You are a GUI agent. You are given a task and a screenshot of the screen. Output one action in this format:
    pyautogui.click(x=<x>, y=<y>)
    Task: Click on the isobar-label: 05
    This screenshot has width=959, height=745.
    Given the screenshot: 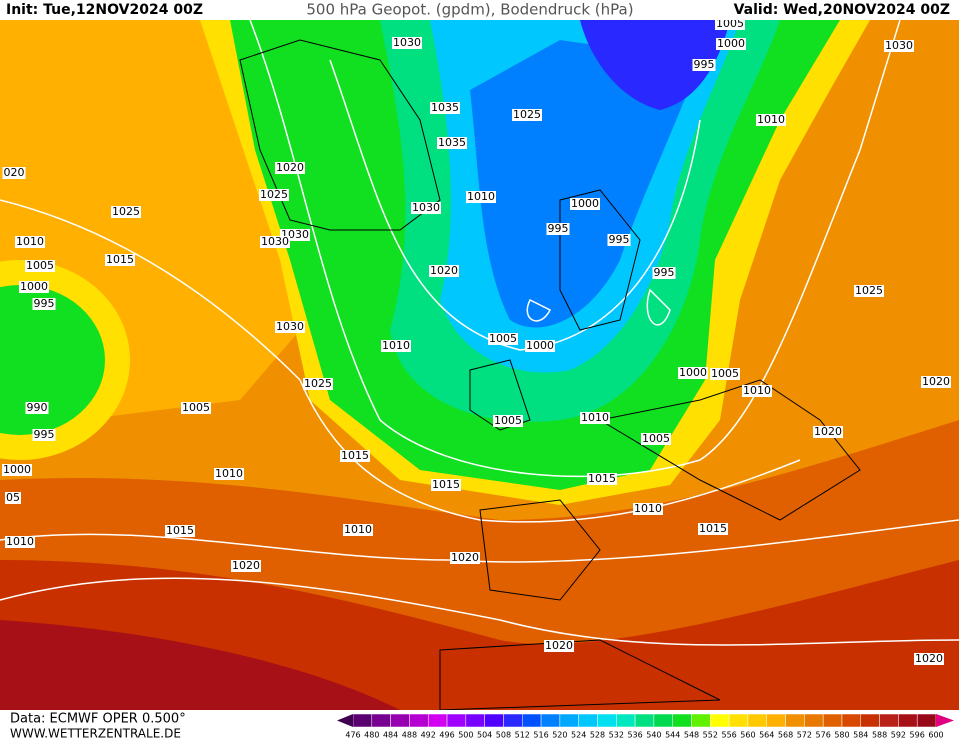 What is the action you would take?
    pyautogui.click(x=13, y=497)
    